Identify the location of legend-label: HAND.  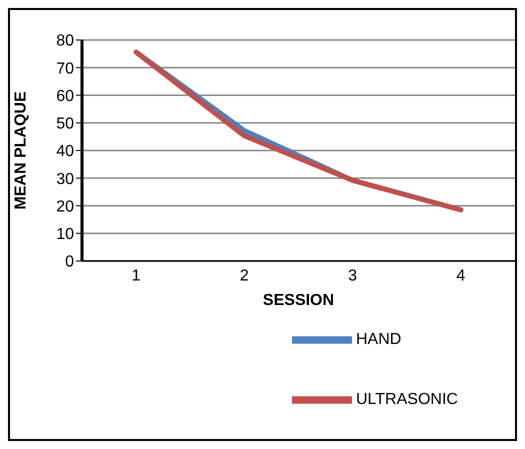
(379, 339).